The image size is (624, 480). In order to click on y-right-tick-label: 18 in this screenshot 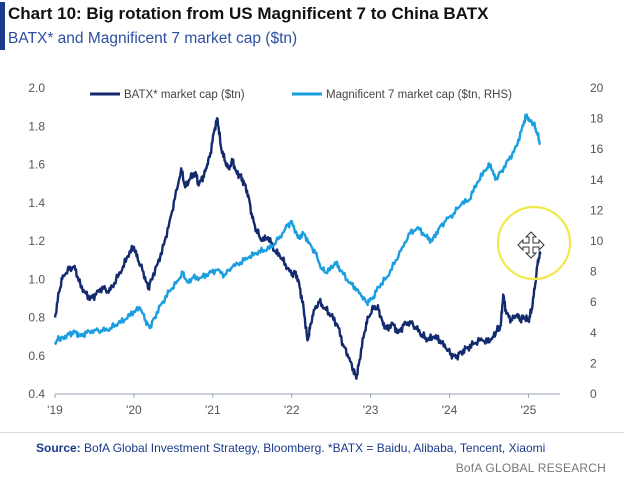, I will do `click(597, 119)`.